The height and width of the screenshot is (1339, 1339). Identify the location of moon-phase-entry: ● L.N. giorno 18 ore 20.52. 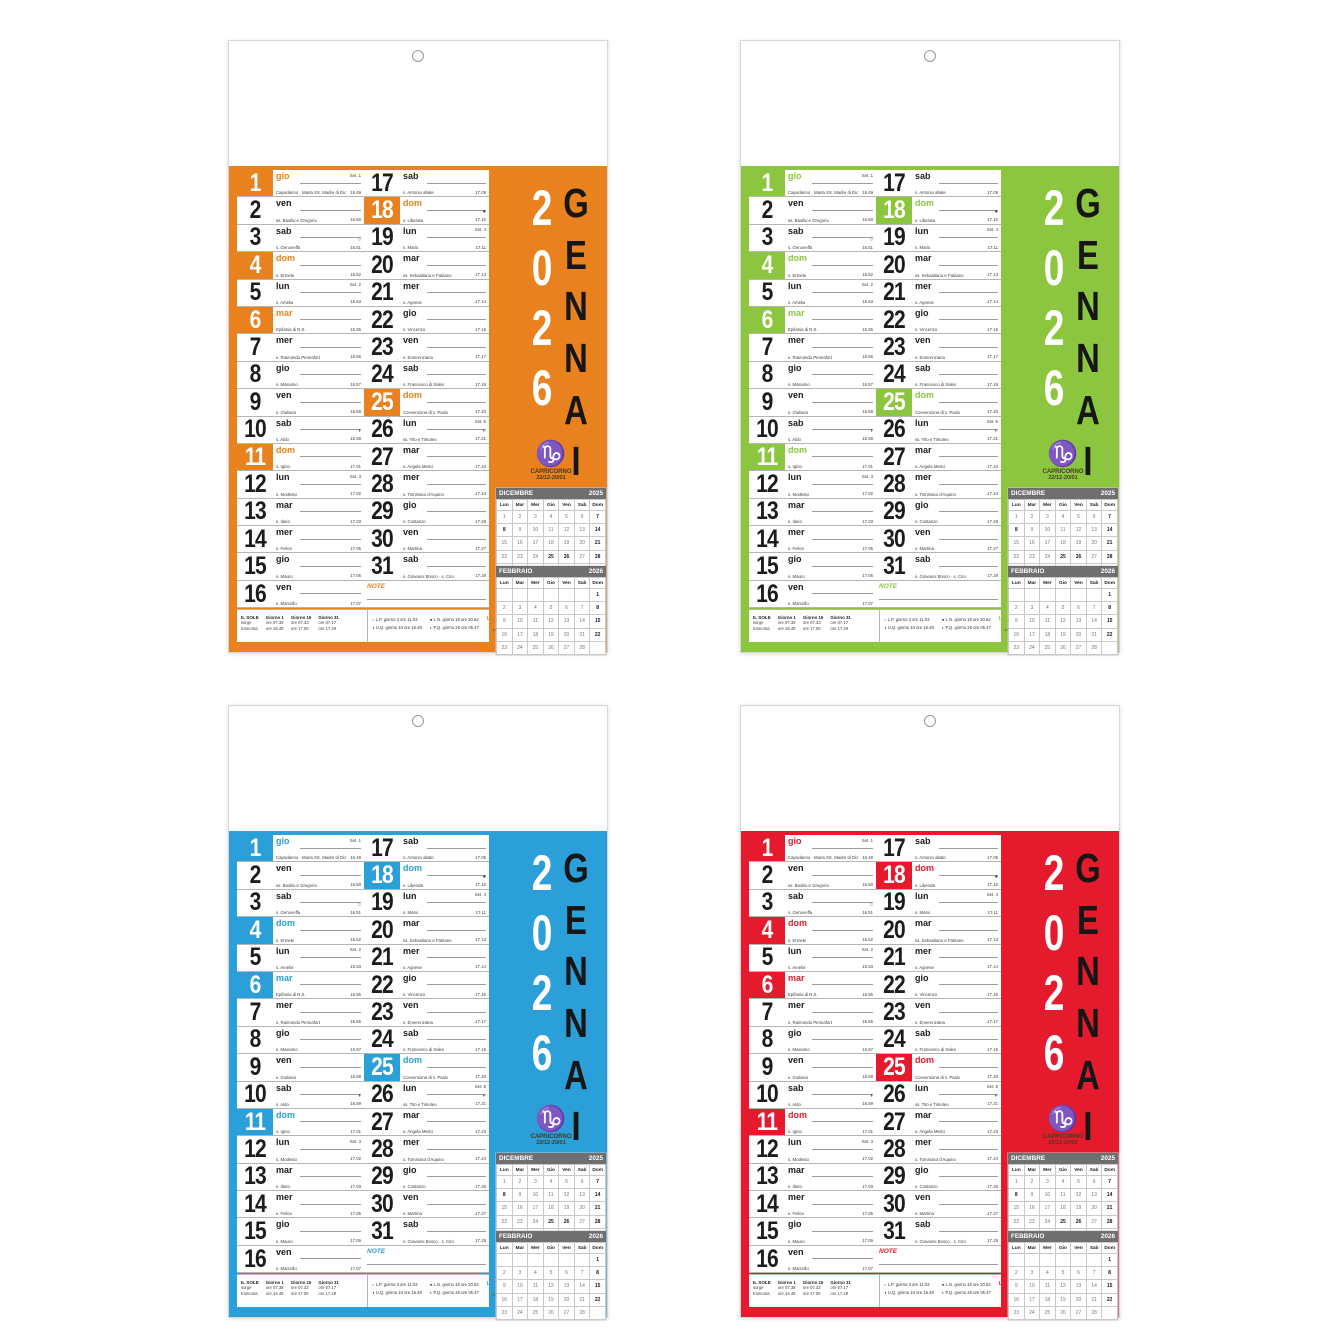
(966, 619).